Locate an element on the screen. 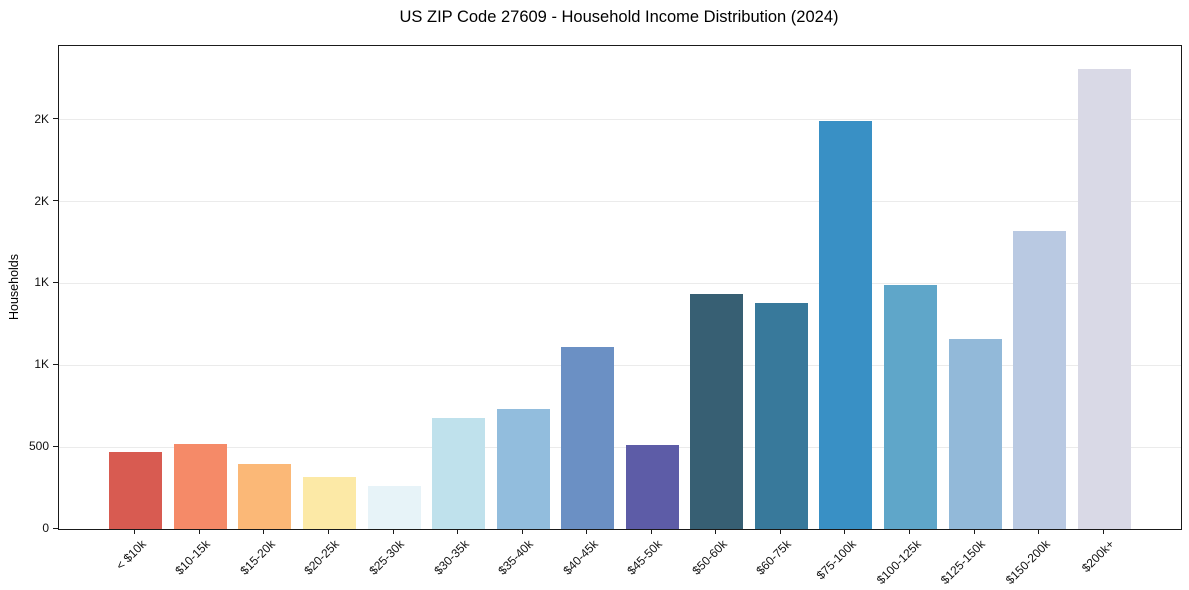  x-tick-label: < $10k is located at coordinates (131, 555).